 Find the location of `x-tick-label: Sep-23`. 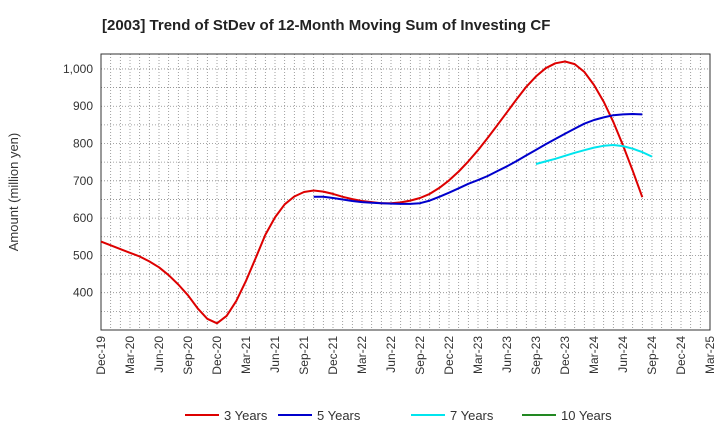

x-tick-label: Sep-23 is located at coordinates (536, 355).